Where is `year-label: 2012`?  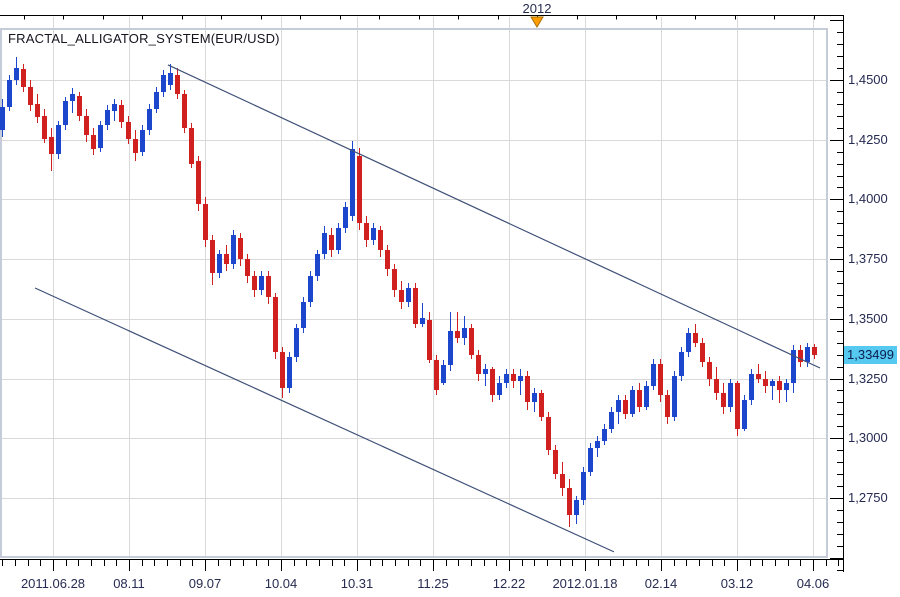
year-label: 2012 is located at coordinates (537, 8).